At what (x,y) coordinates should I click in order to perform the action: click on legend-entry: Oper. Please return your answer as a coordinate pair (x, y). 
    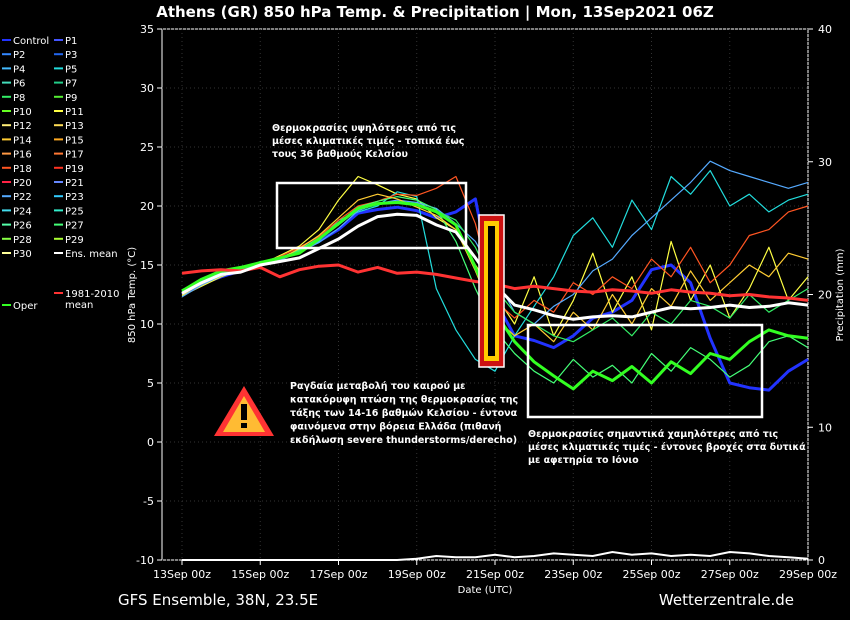
    Looking at the image, I should click on (20, 306).